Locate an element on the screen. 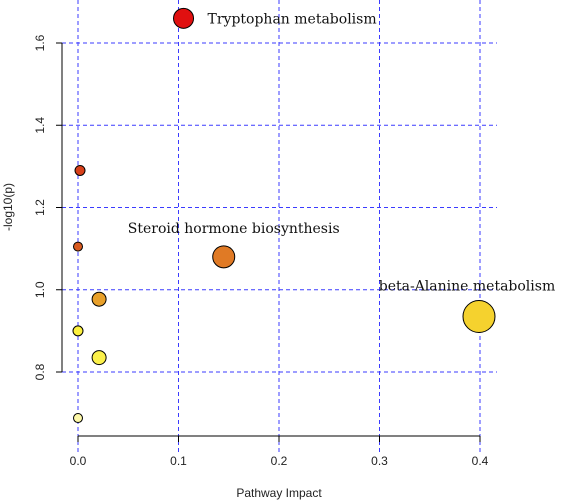 The height and width of the screenshot is (503, 568). x-axis-label: Pathway Impact is located at coordinates (279, 493).